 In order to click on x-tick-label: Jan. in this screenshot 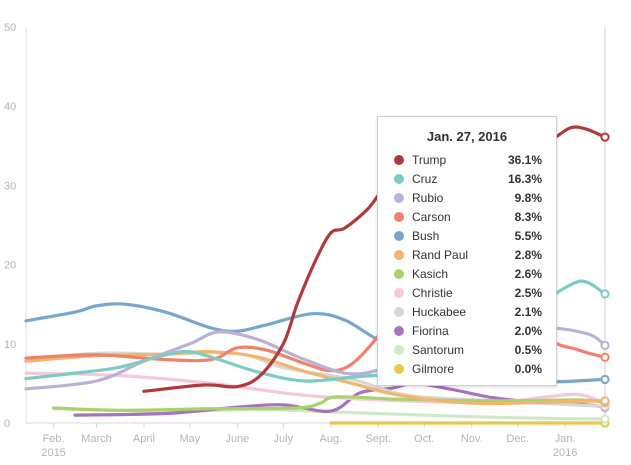, I will do `click(565, 439)`.